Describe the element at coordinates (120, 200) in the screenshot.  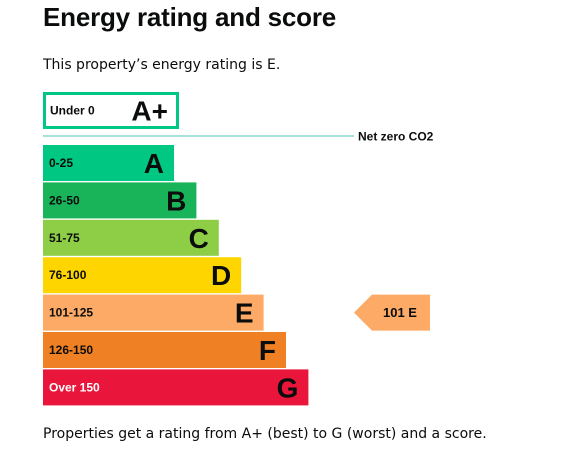
I see `band-b-bar` at that location.